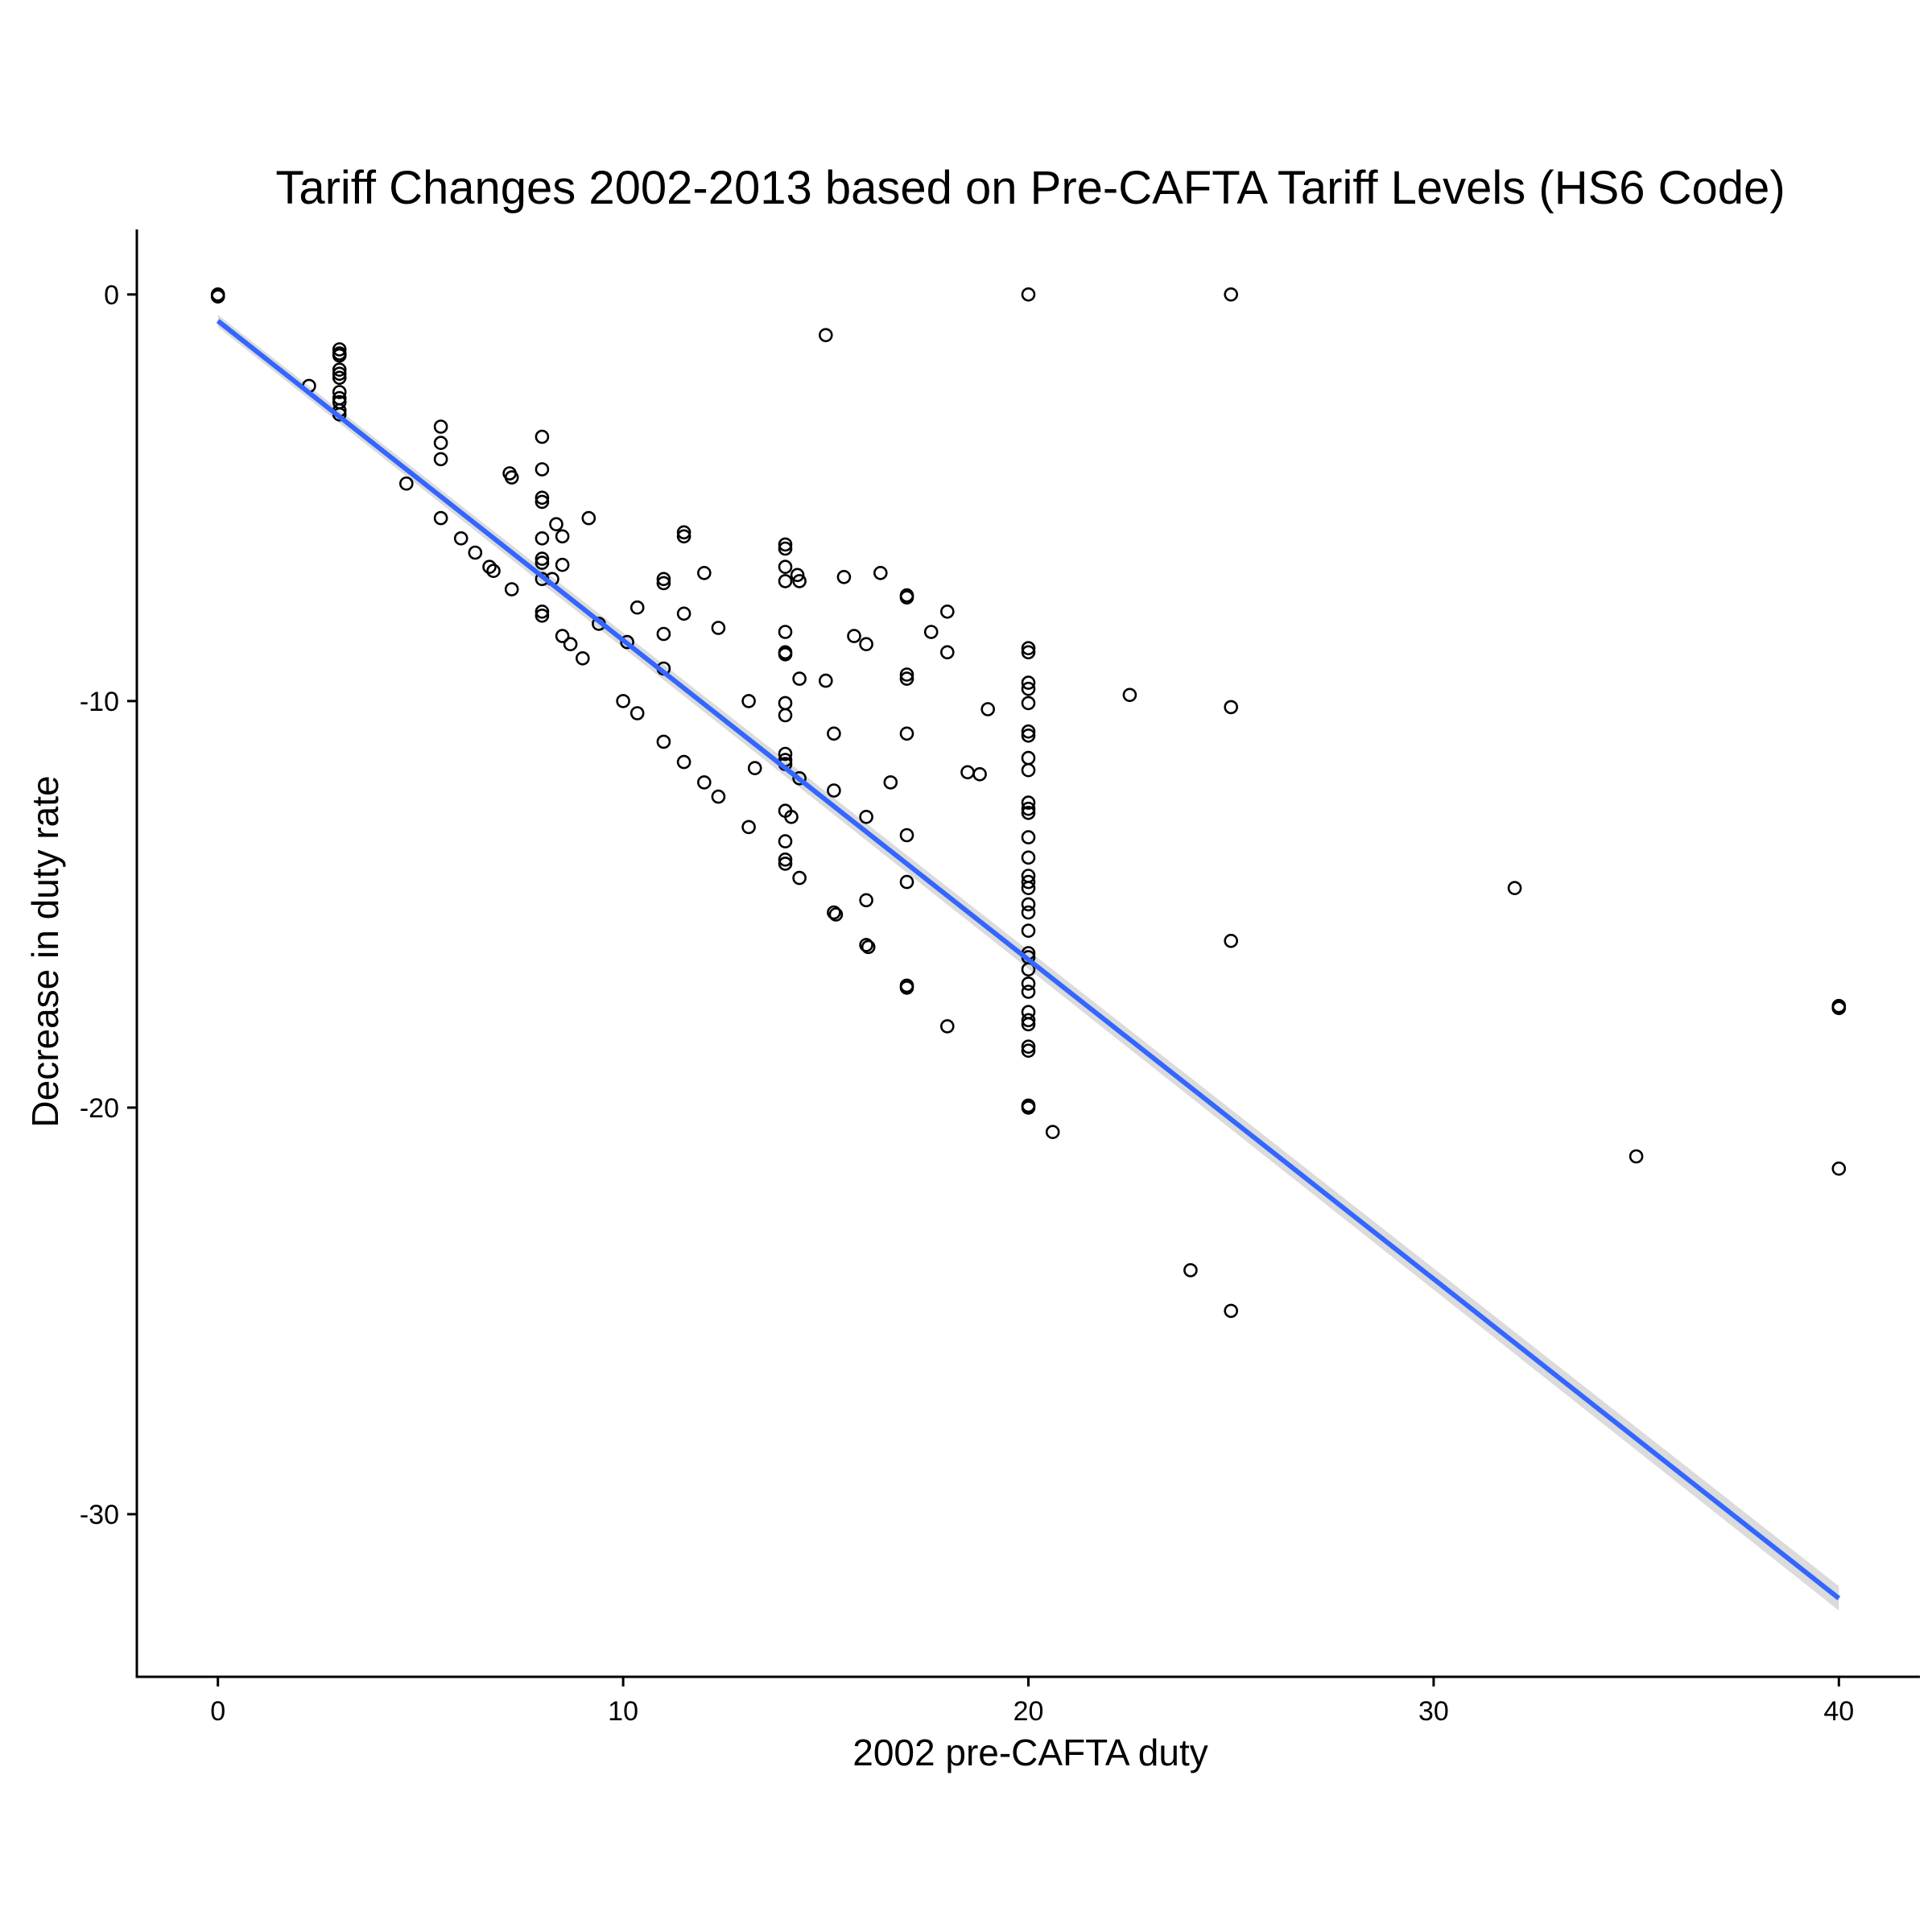 This screenshot has height=1932, width=1932. Describe the element at coordinates (99, 1515) in the screenshot. I see `y-tick-label: -30` at that location.